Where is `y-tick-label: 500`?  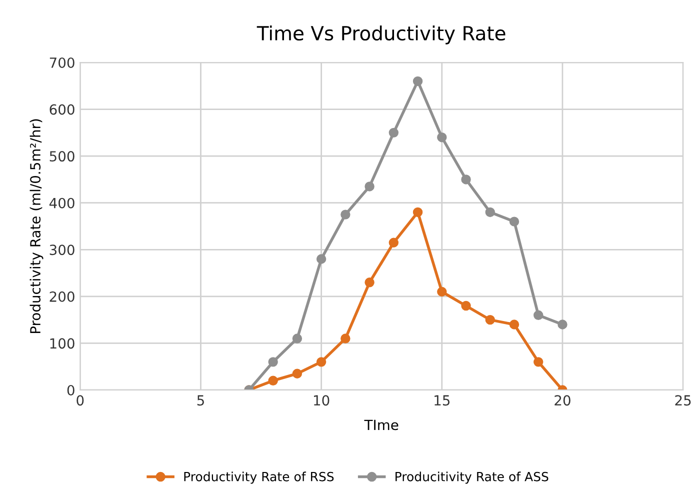 y-tick-label: 500 is located at coordinates (62, 156).